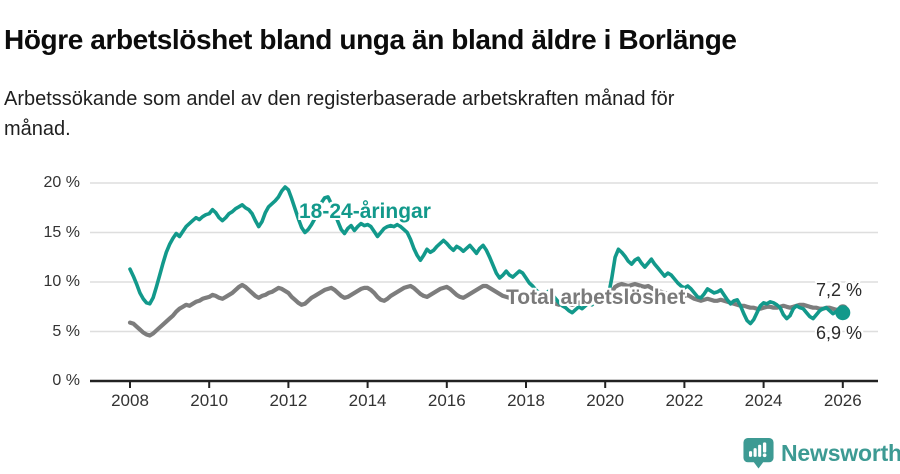 This screenshot has width=900, height=474. I want to click on x-tick-label: 2018, so click(526, 400).